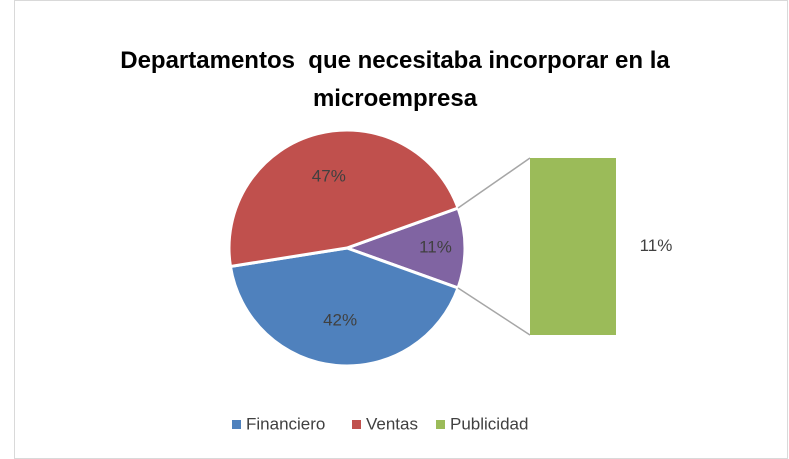 The image size is (789, 459). What do you see at coordinates (329, 176) in the screenshot?
I see `data-label: 47%` at bounding box center [329, 176].